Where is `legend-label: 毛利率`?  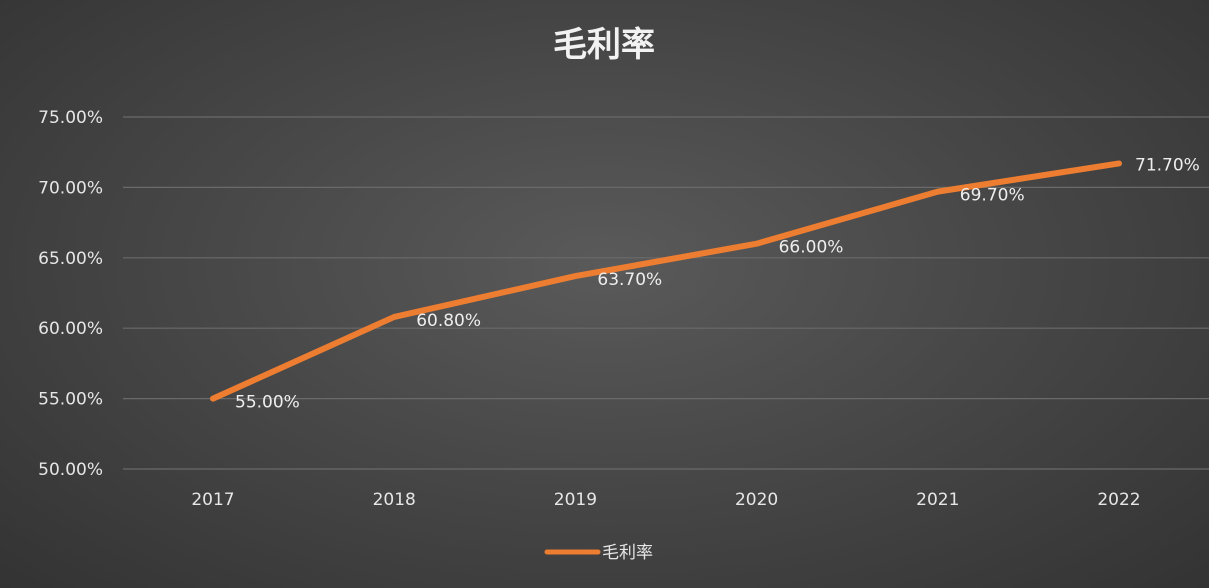 legend-label: 毛利率 is located at coordinates (627, 553).